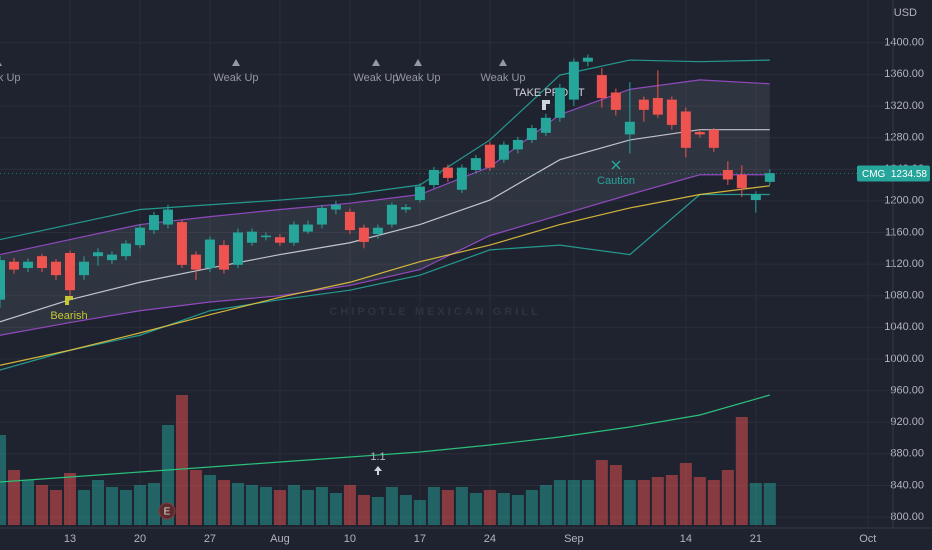 This screenshot has width=932, height=550. I want to click on volume-ma-line, so click(385, 438).